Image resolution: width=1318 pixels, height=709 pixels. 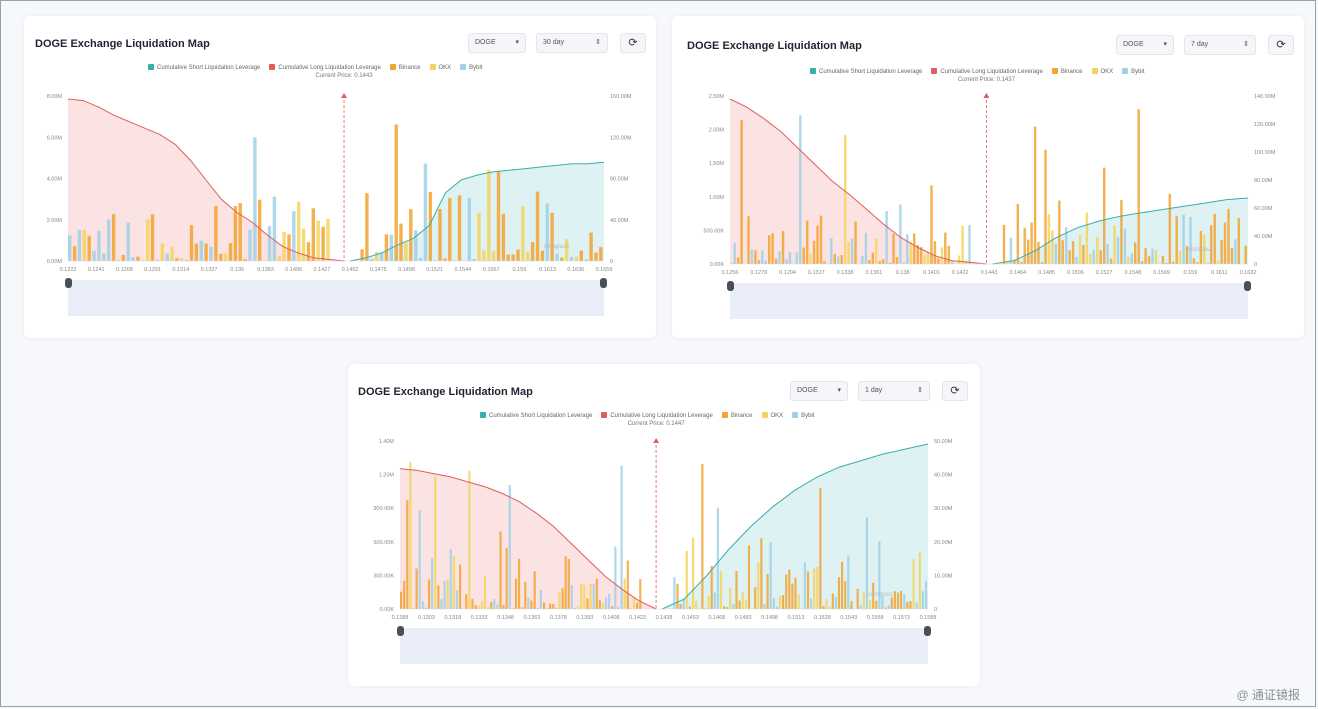 What do you see at coordinates (471, 67) in the screenshot?
I see `legend-item: Bybit` at bounding box center [471, 67].